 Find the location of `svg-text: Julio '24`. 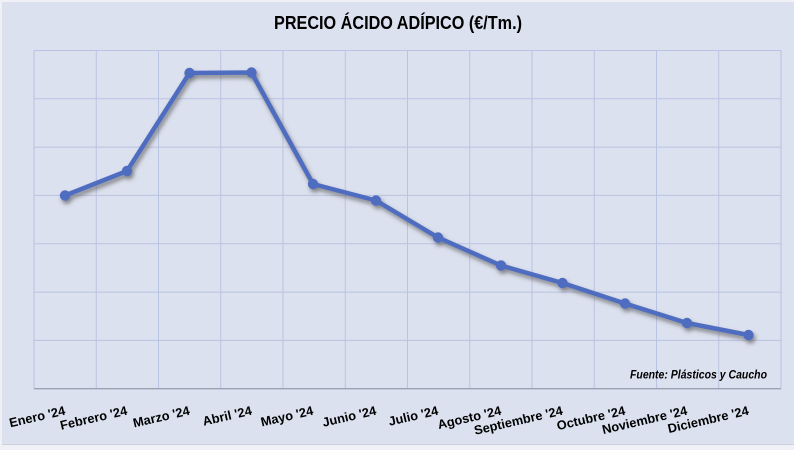

svg-text: Julio '24 is located at coordinates (414, 416).